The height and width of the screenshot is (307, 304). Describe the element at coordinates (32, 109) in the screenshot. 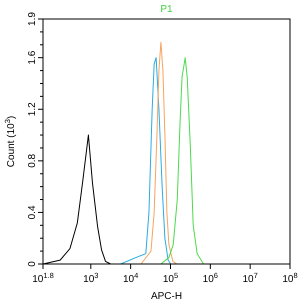

I see `y-tick-label: 1.2` at that location.